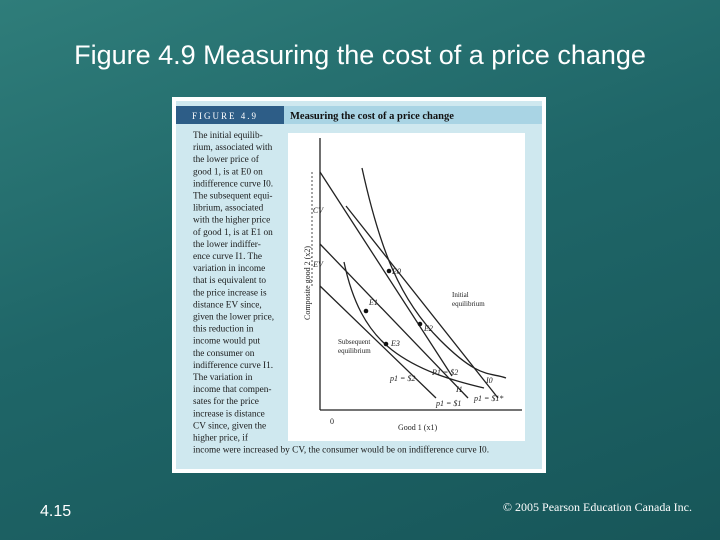 This screenshot has height=540, width=720. I want to click on caption-line: indifference curve I0., so click(233, 183).